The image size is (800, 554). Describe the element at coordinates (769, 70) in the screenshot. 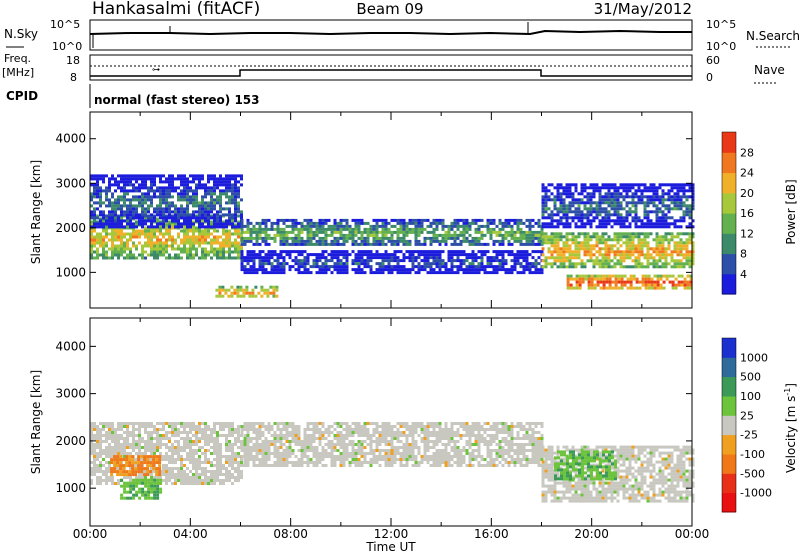

I see `nave-label: Nave` at that location.